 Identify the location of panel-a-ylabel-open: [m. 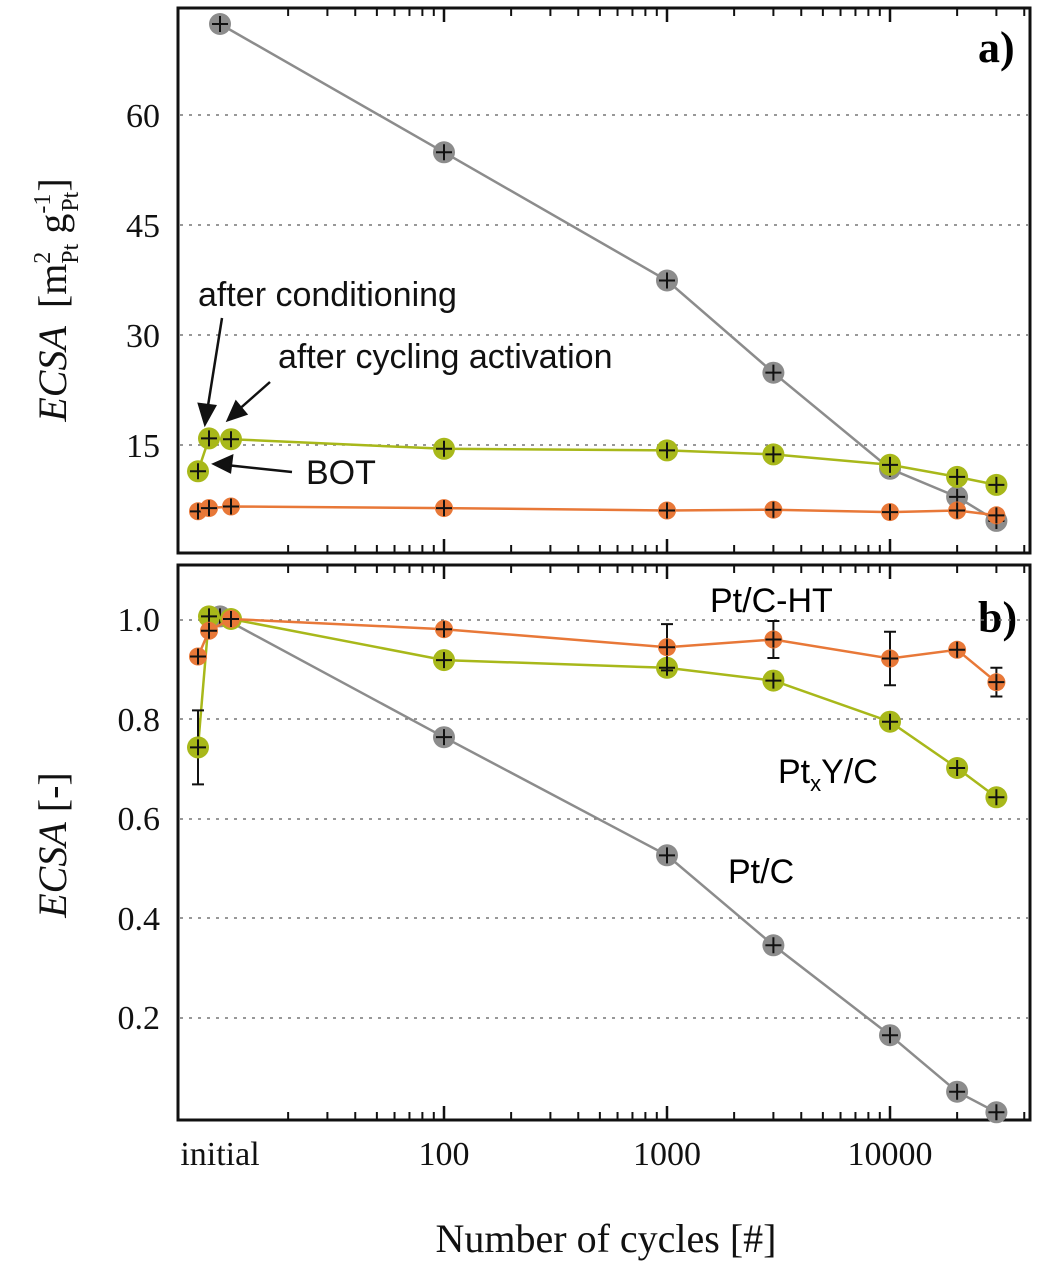
(52, 286).